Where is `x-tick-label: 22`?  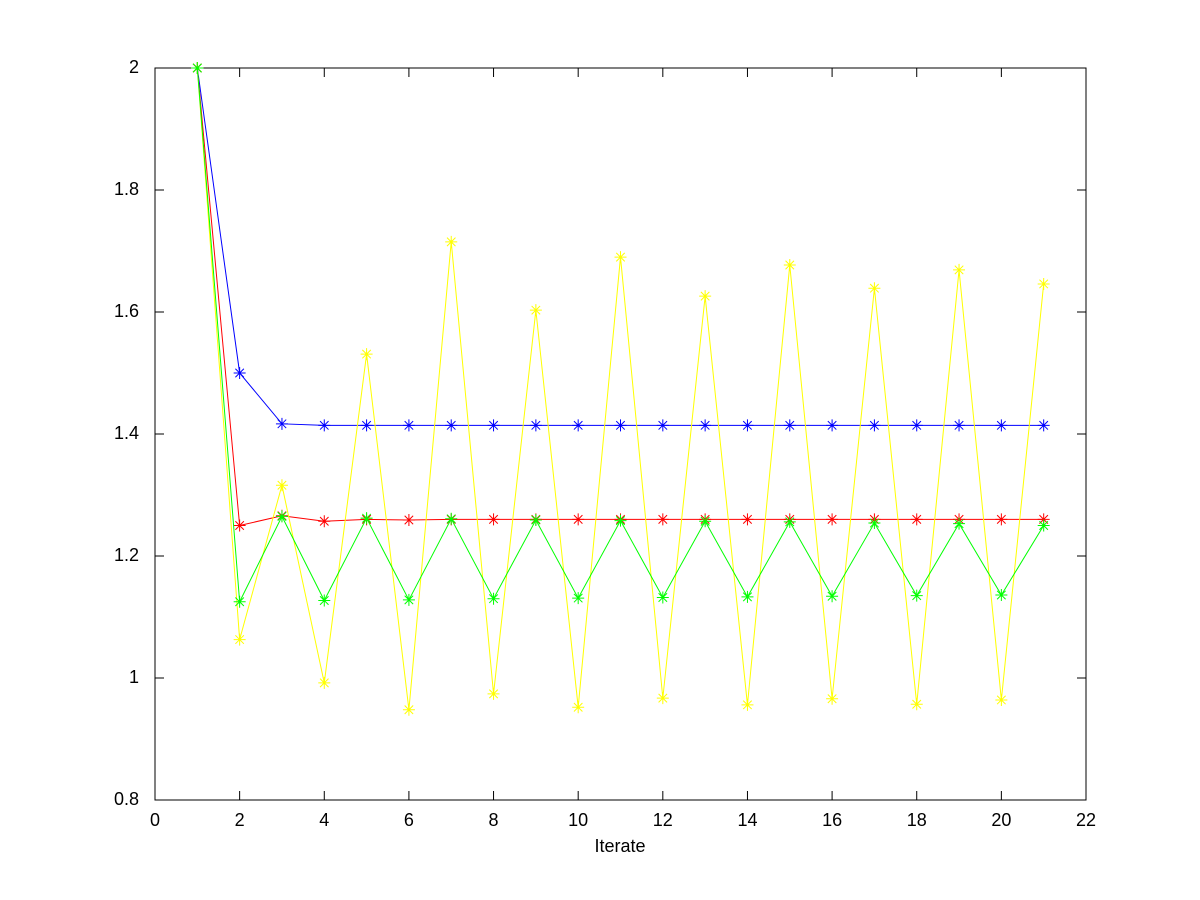
x-tick-label: 22 is located at coordinates (1086, 820).